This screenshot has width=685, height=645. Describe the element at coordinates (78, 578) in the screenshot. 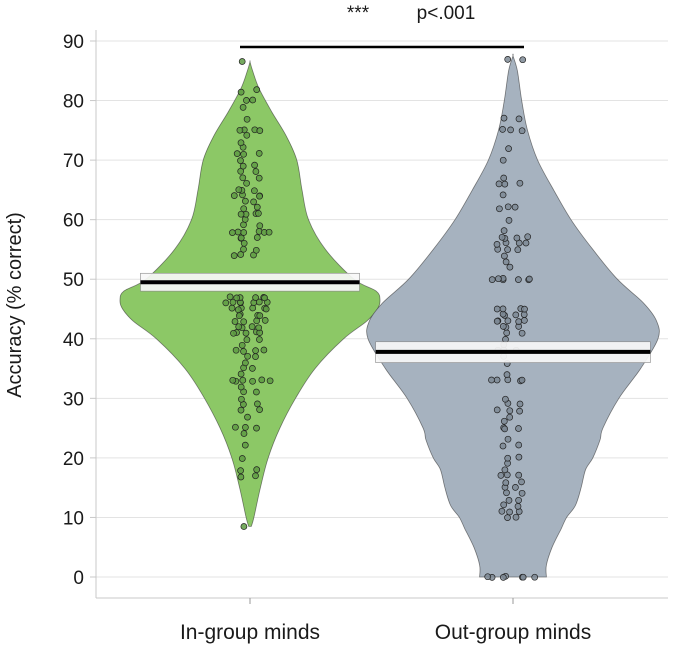

I see `y-tick-label: 0` at that location.